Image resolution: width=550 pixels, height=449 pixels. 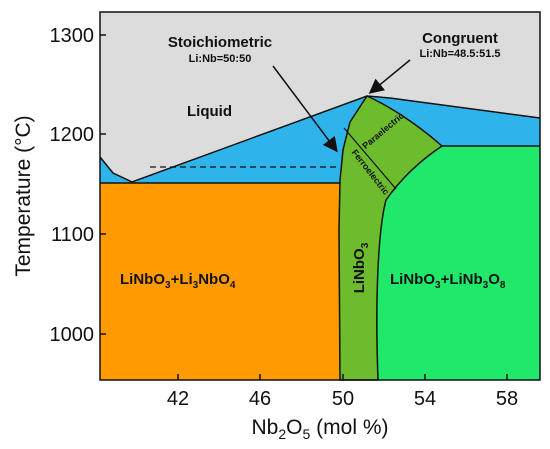 I want to click on center-phase-label: LiNbO3, so click(x=361, y=267).